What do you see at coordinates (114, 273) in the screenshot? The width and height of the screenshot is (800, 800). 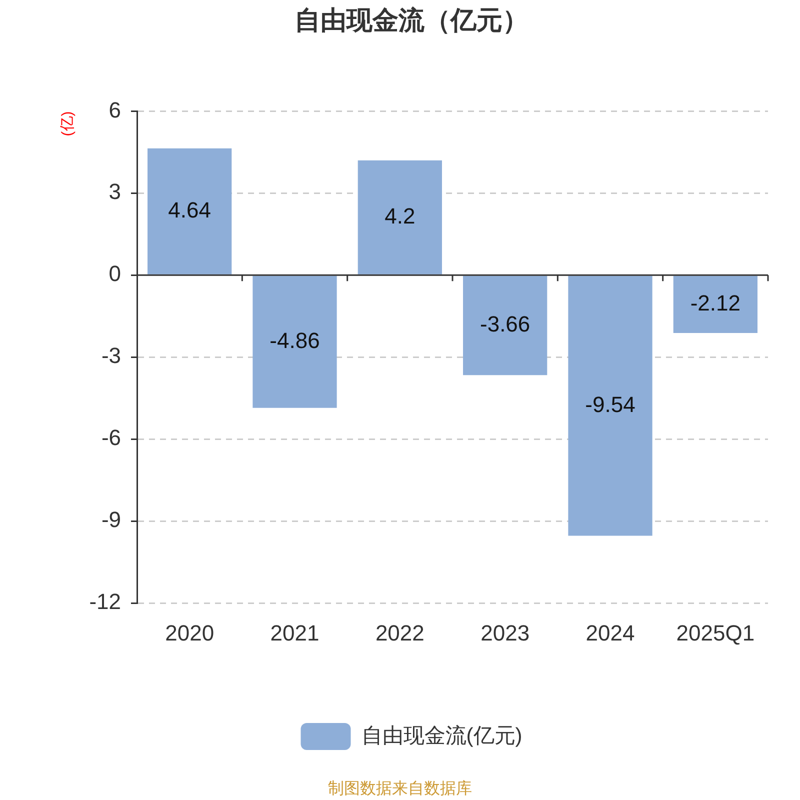 I see `y-tick-label: 0` at bounding box center [114, 273].